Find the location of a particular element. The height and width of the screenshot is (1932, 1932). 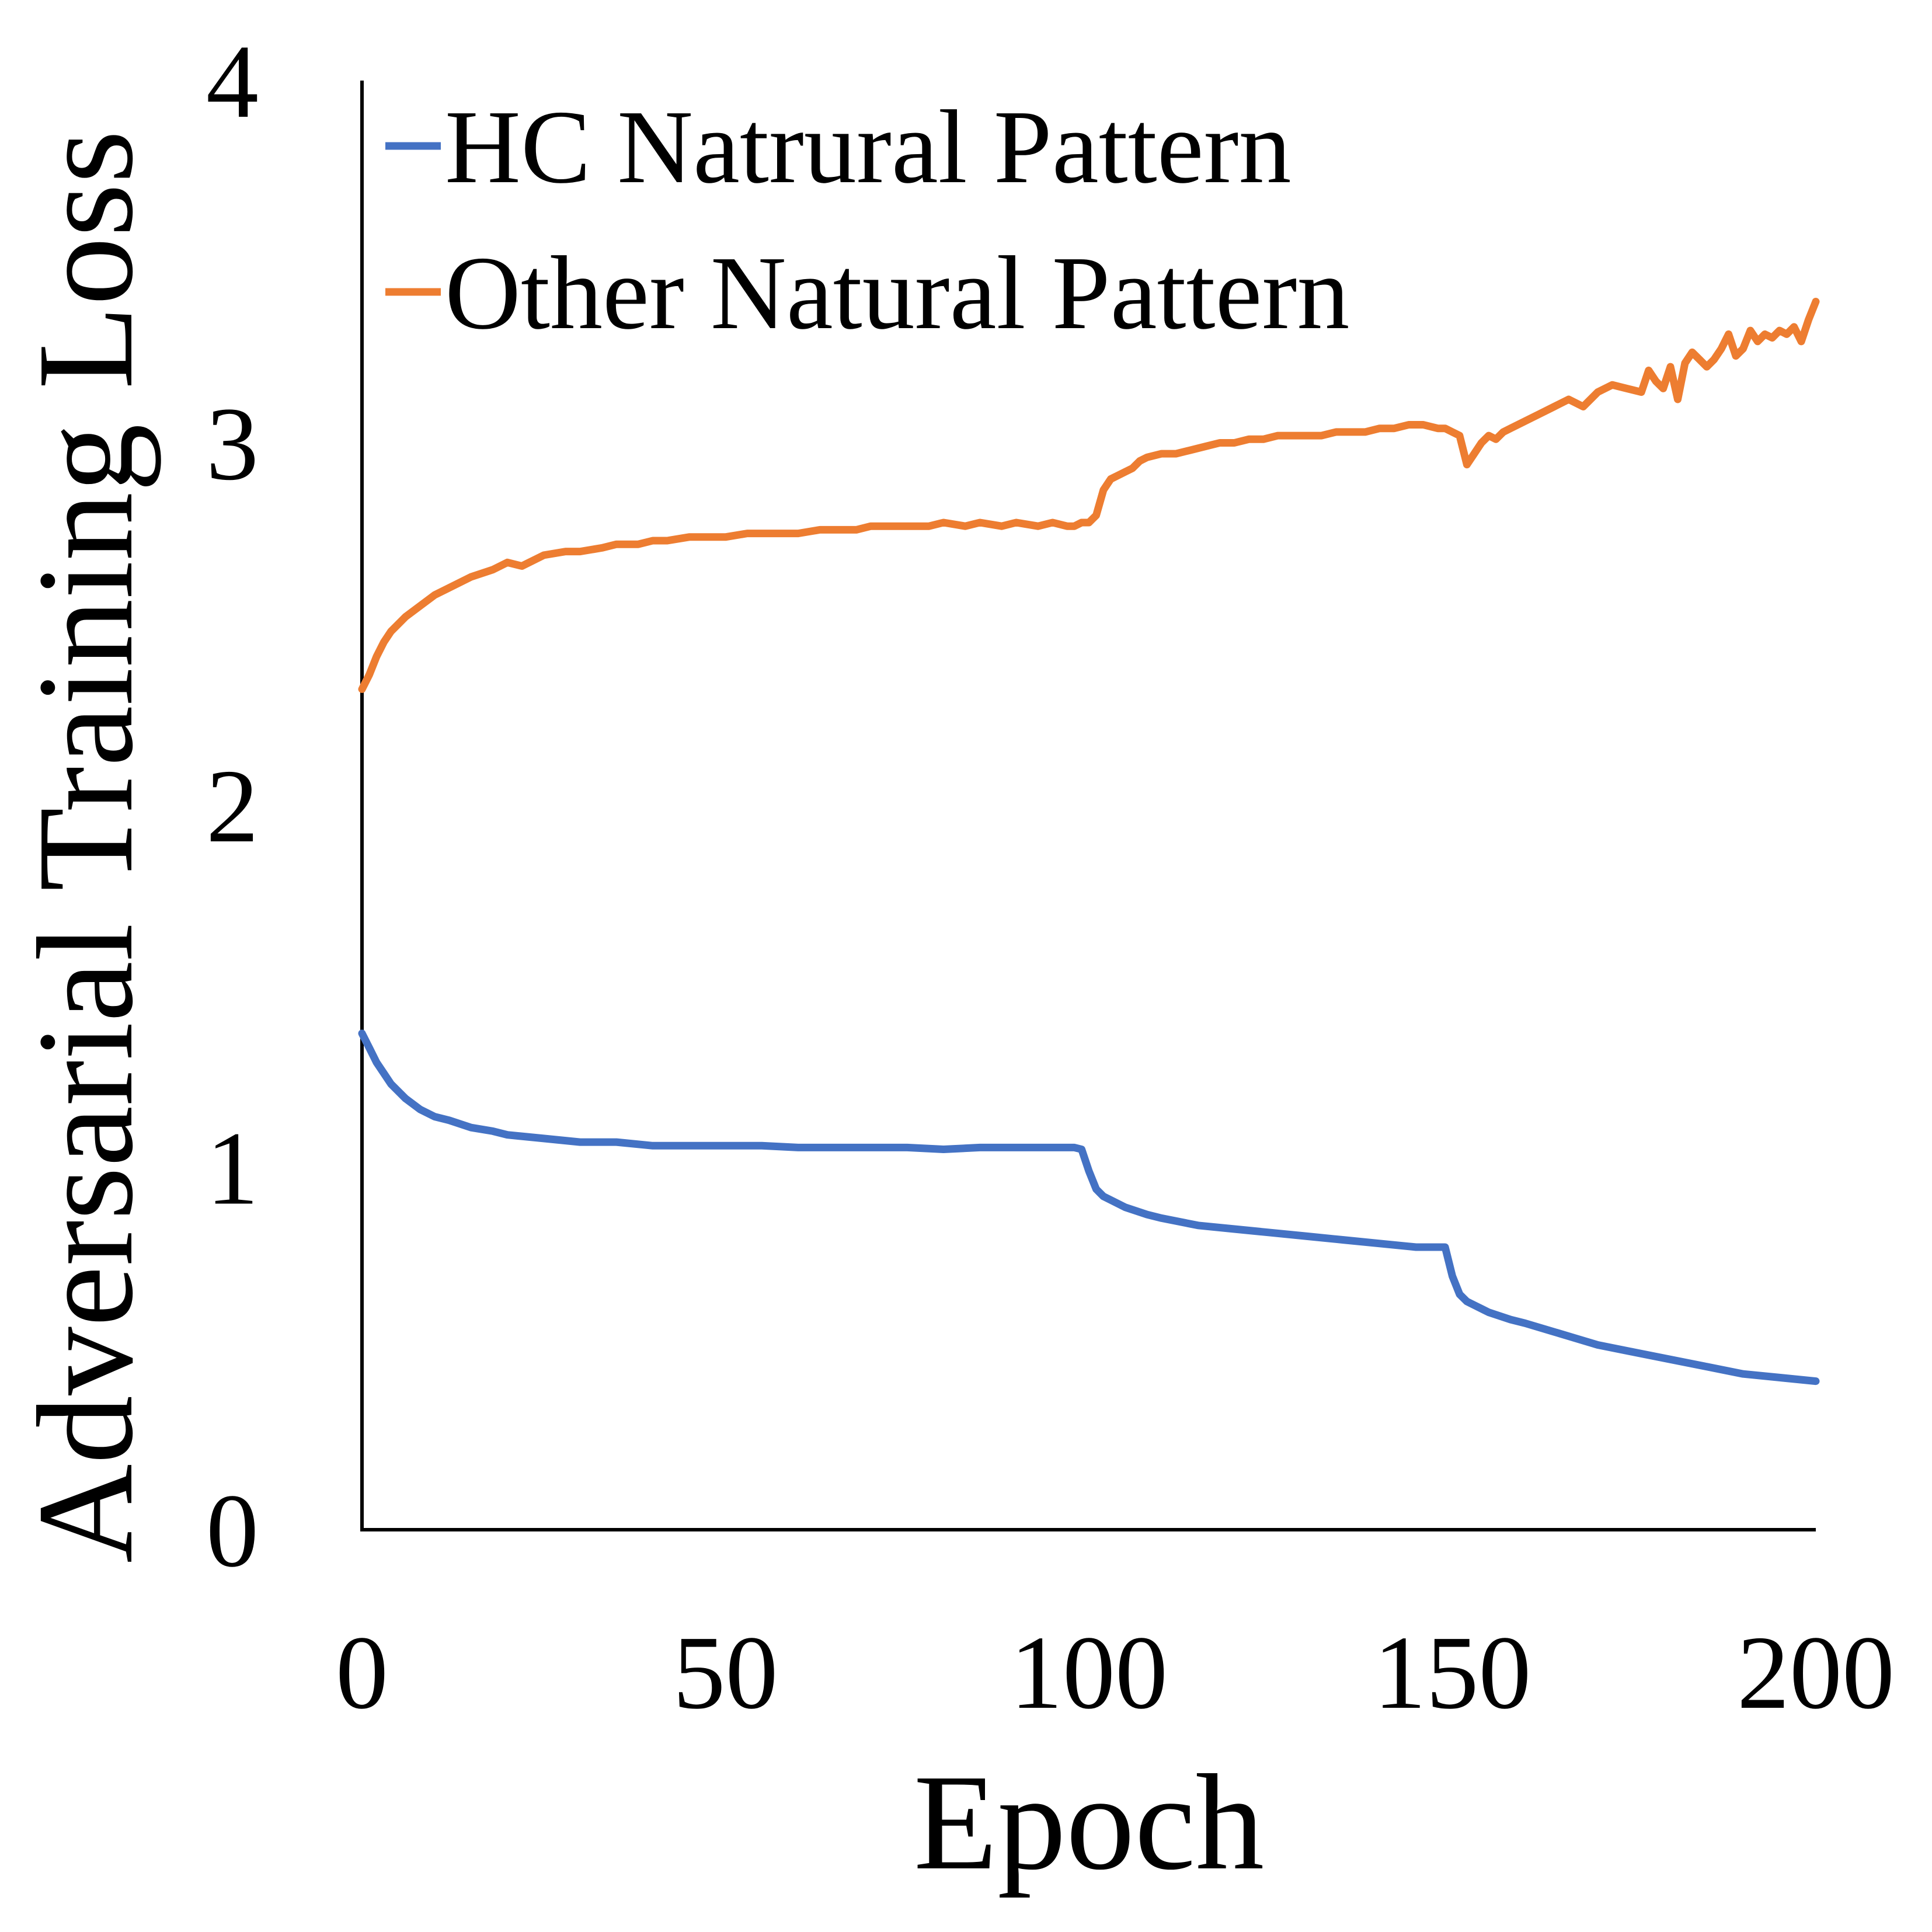

y-tick-labels: 0 1 2 3 4 is located at coordinates (232, 806).